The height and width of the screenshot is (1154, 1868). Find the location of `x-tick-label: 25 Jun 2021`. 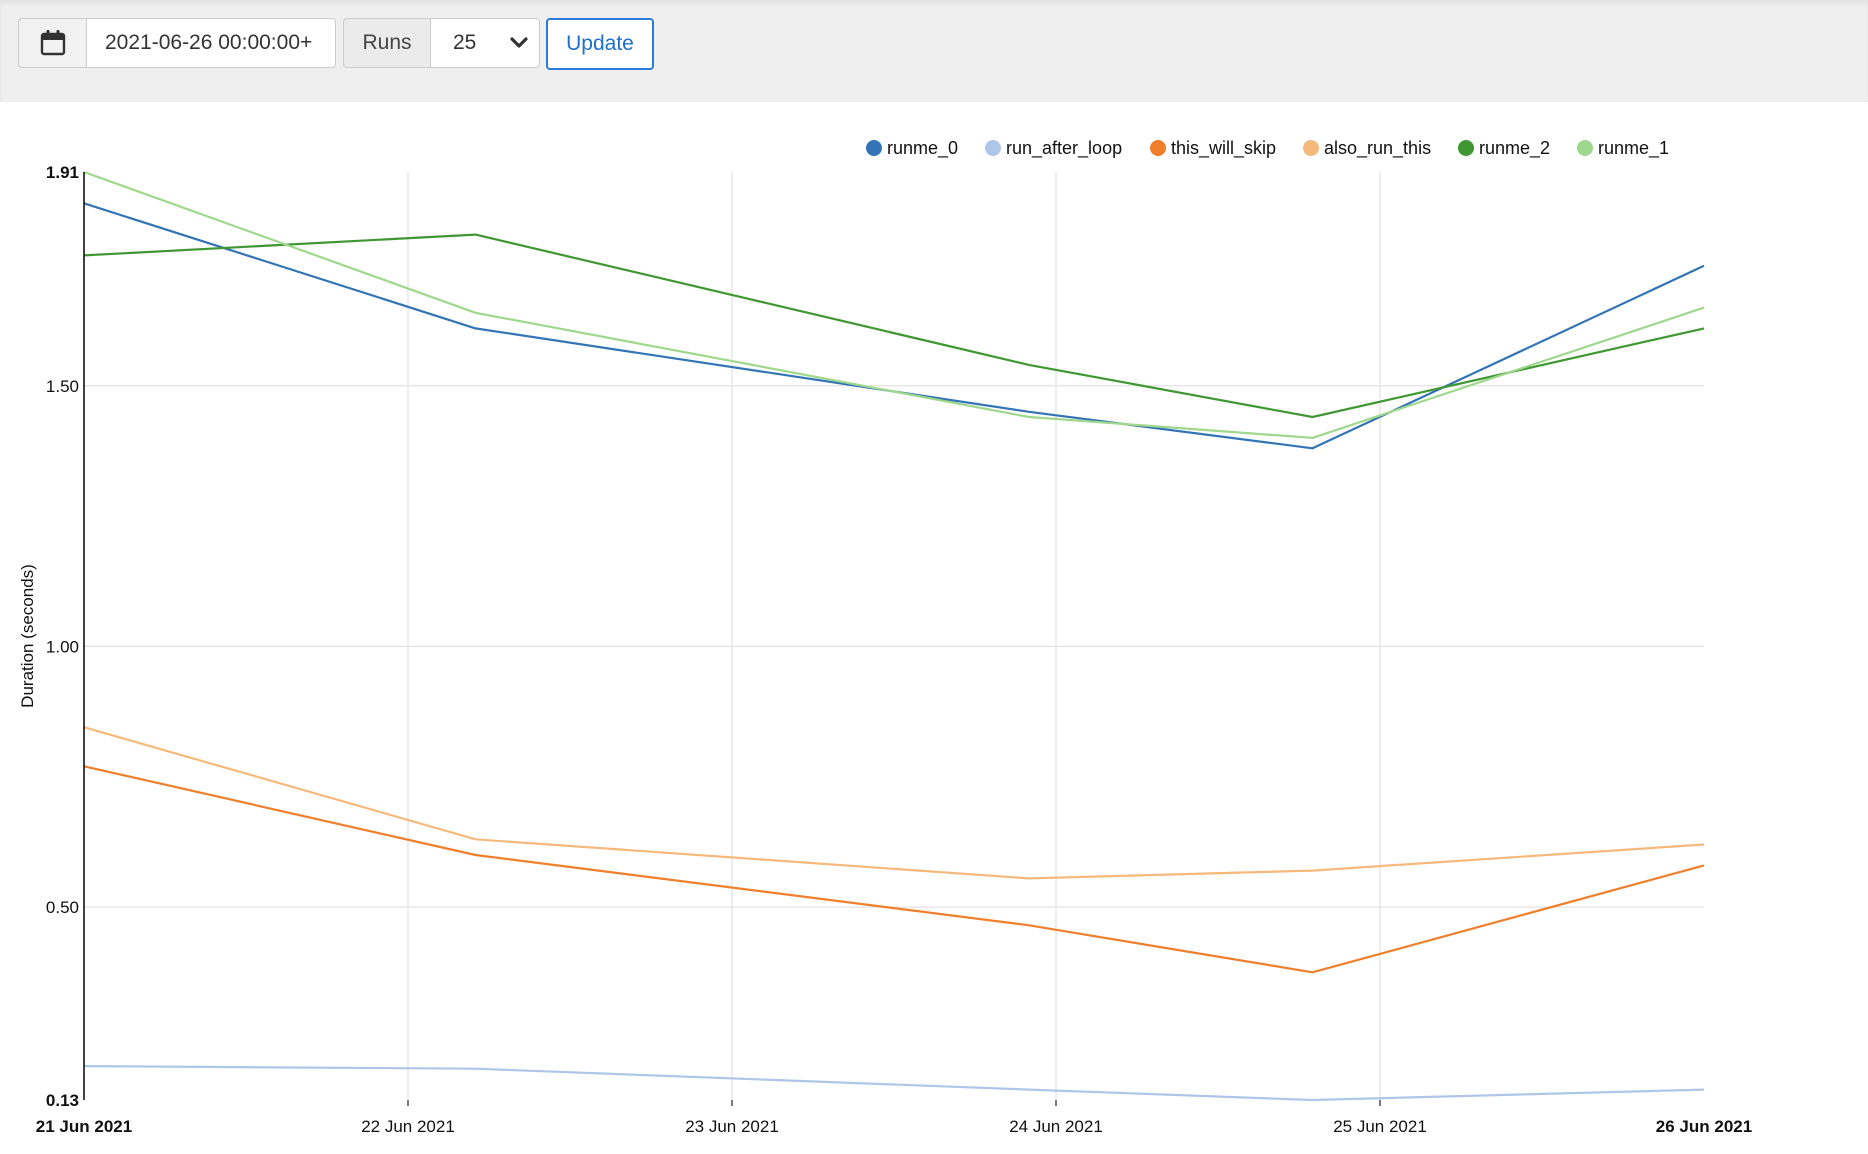

x-tick-label: 25 Jun 2021 is located at coordinates (1380, 1126).